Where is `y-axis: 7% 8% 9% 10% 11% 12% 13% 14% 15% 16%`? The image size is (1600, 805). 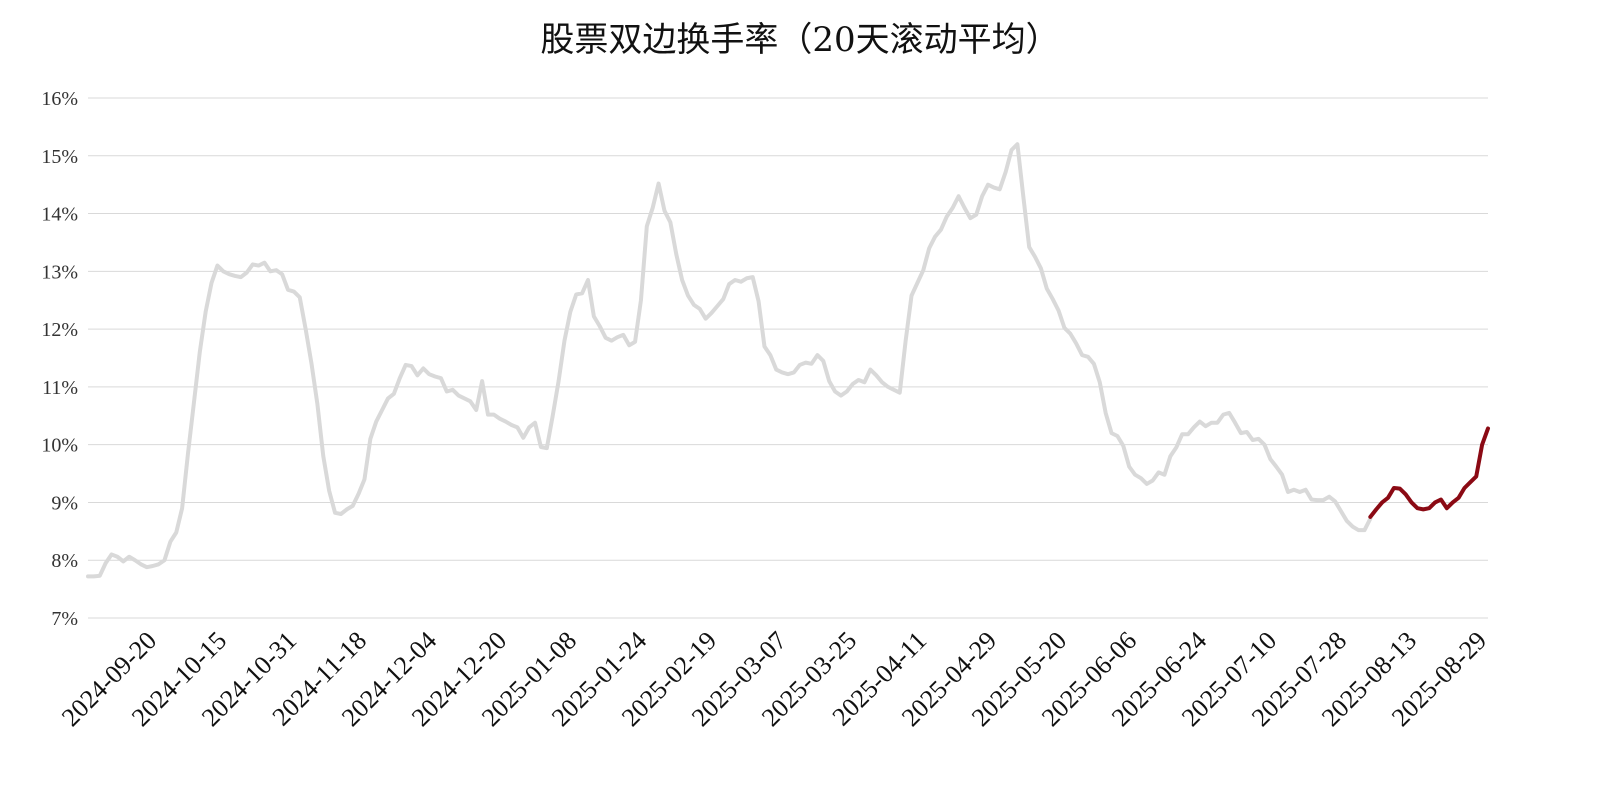 y-axis: 7% 8% 9% 10% 11% 12% 13% 14% 15% 16% is located at coordinates (59, 359).